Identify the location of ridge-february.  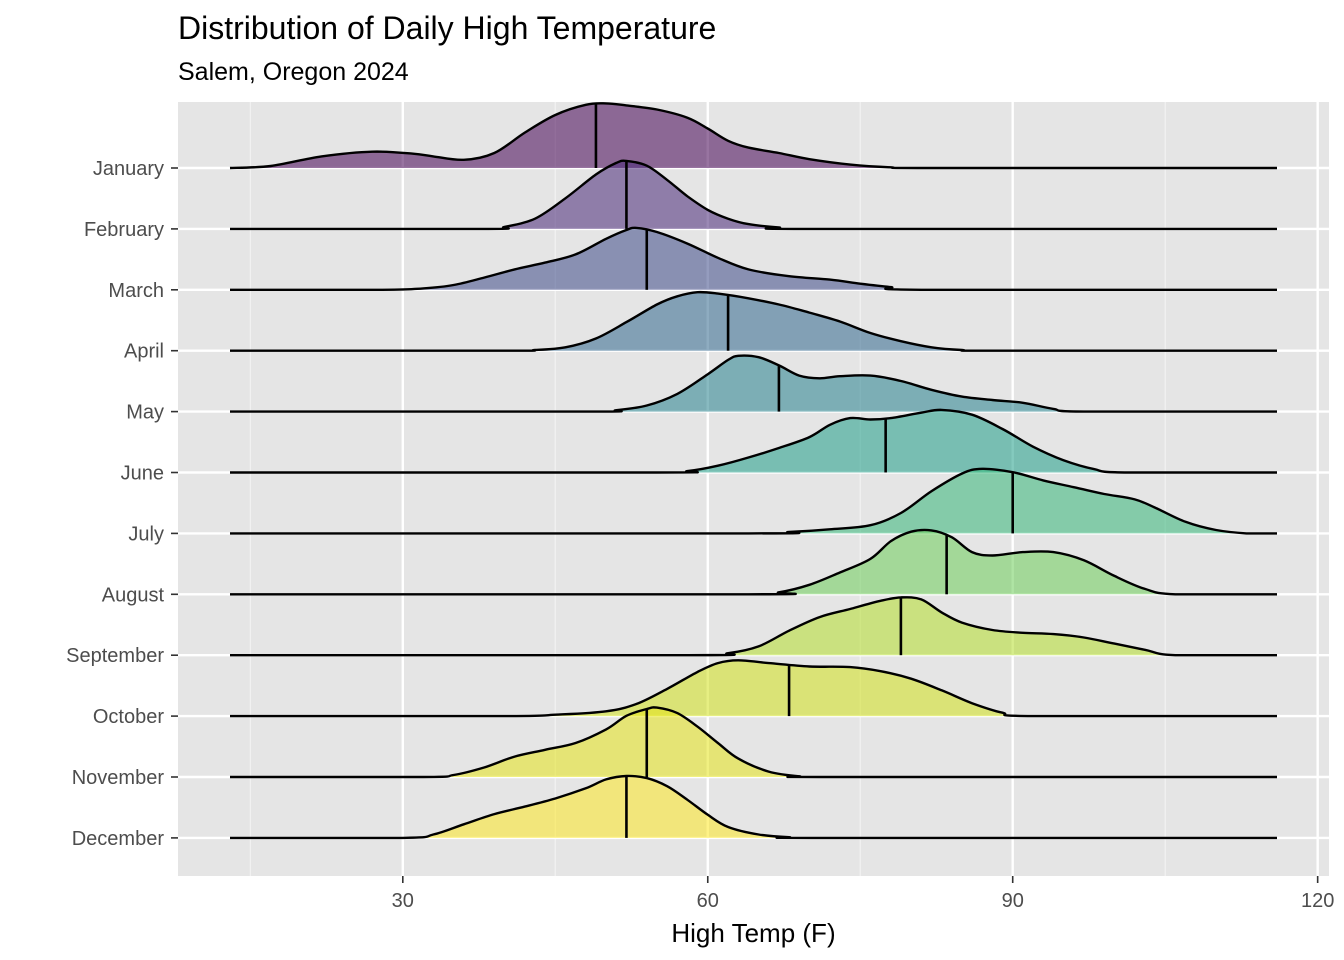
(753, 195).